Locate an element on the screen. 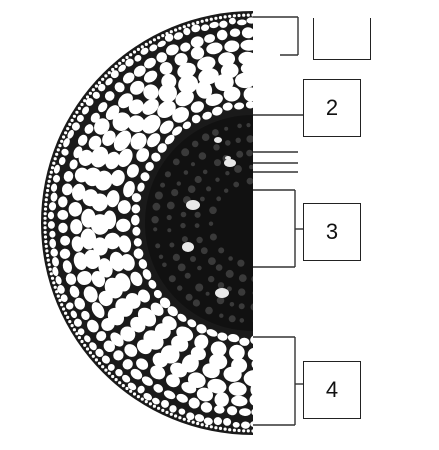 Image resolution: width=439 pixels, height=450 pixels. vessel is located at coordinates (193, 205).